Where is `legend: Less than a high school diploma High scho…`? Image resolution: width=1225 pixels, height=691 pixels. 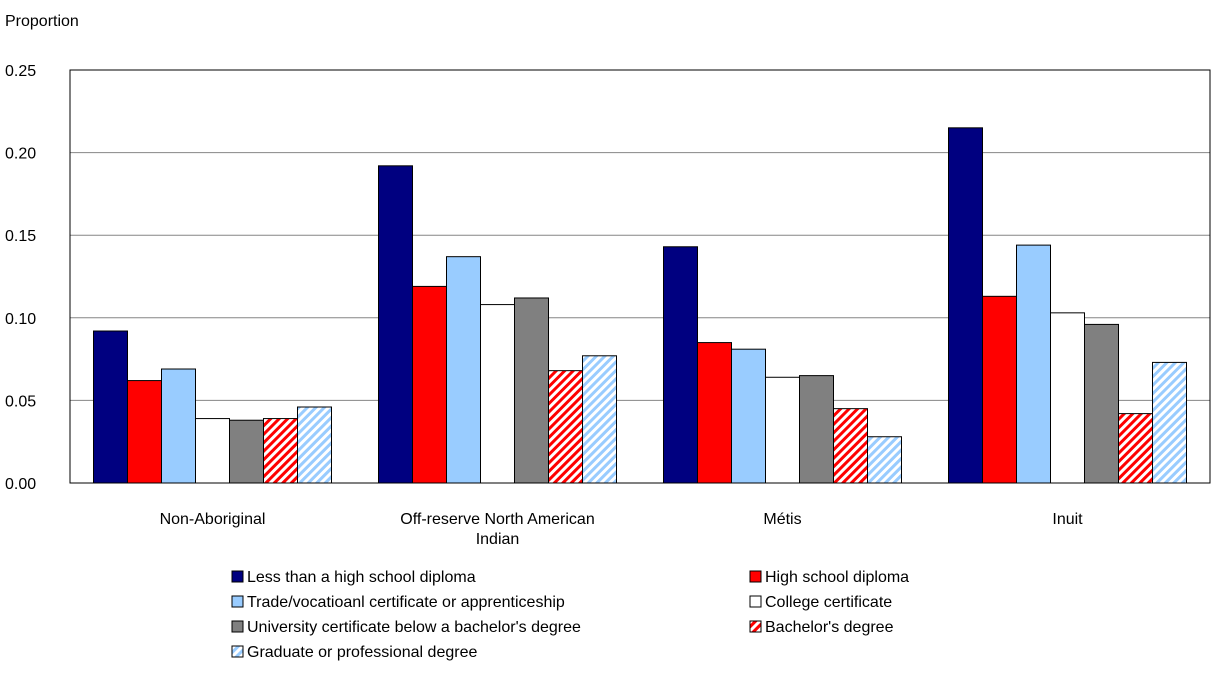
legend: Less than a high school diploma High scho… is located at coordinates (570, 615).